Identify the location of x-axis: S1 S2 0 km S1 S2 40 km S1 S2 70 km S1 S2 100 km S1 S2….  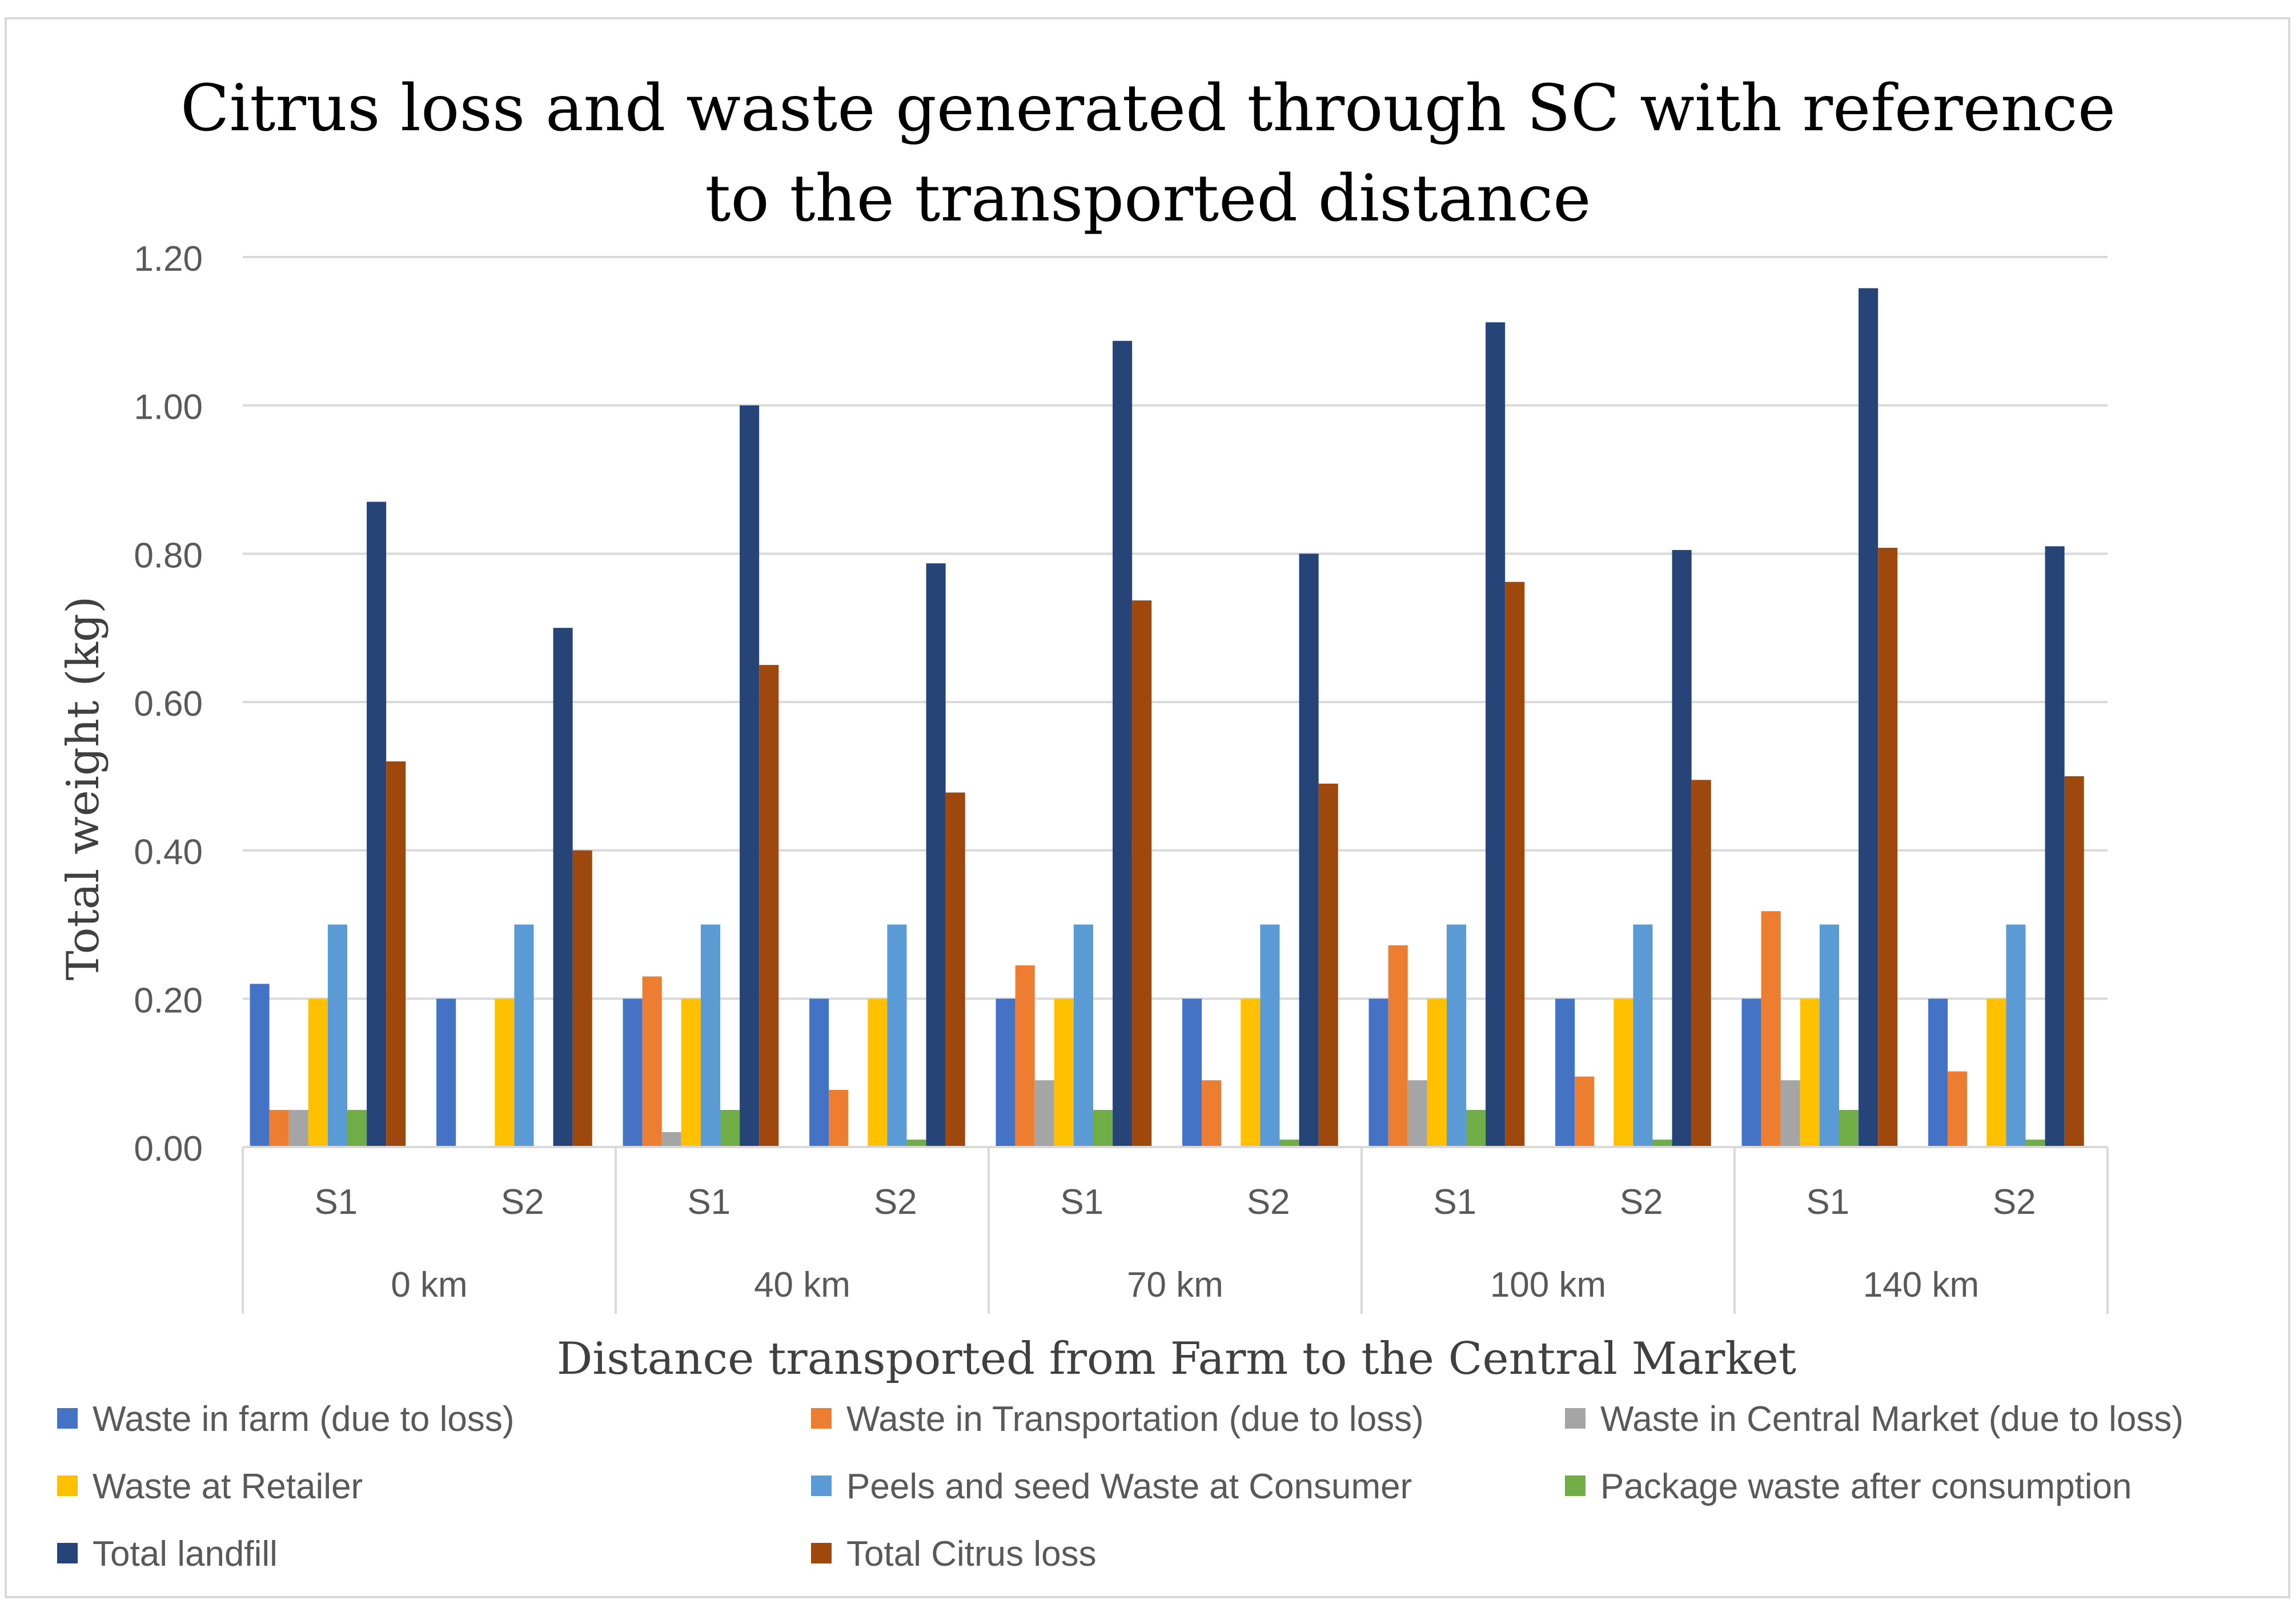
(1175, 1230).